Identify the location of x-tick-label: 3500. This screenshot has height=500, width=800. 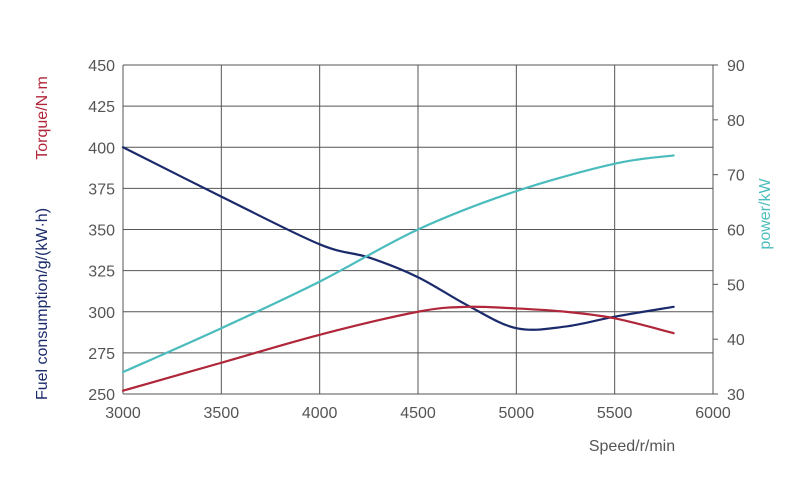
(222, 413).